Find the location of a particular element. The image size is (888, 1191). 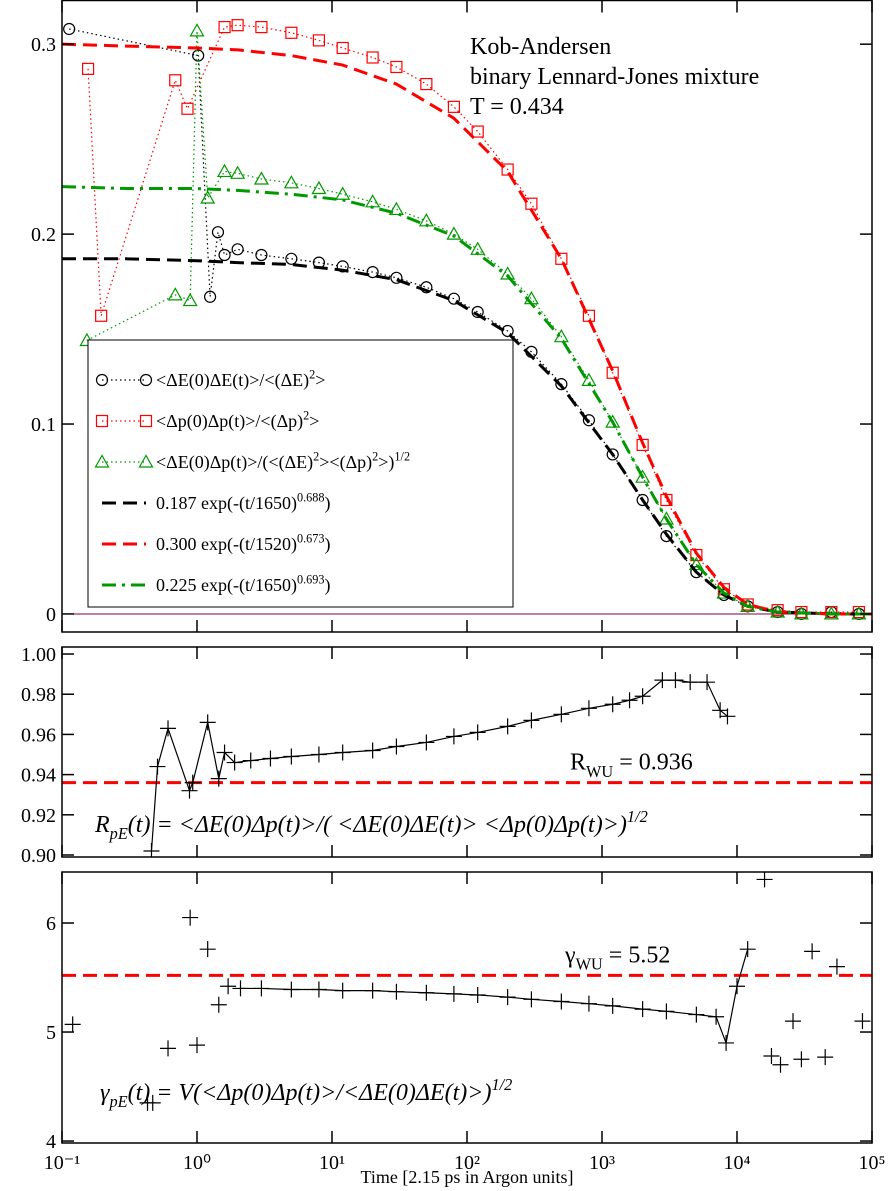

legend-label: <Δp(0)Δp(t)>/<(Δp)2> is located at coordinates (237, 420).